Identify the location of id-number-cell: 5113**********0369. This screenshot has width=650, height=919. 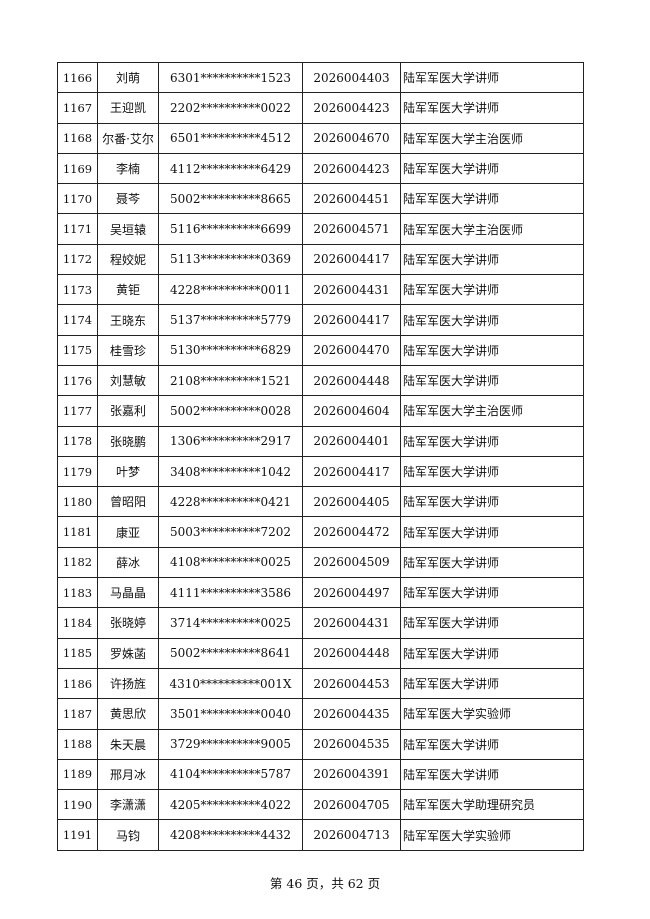
(230, 259).